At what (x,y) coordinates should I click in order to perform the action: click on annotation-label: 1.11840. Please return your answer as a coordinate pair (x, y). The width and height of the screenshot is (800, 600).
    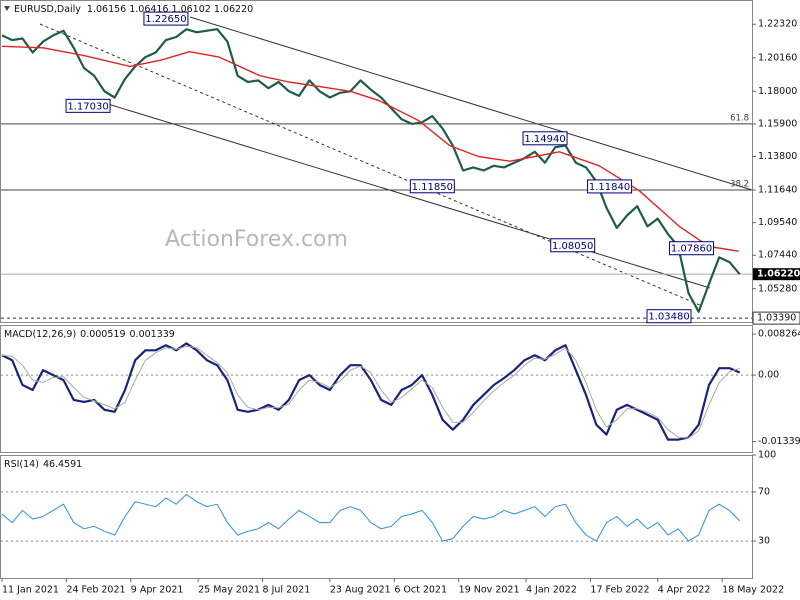
    Looking at the image, I should click on (609, 187).